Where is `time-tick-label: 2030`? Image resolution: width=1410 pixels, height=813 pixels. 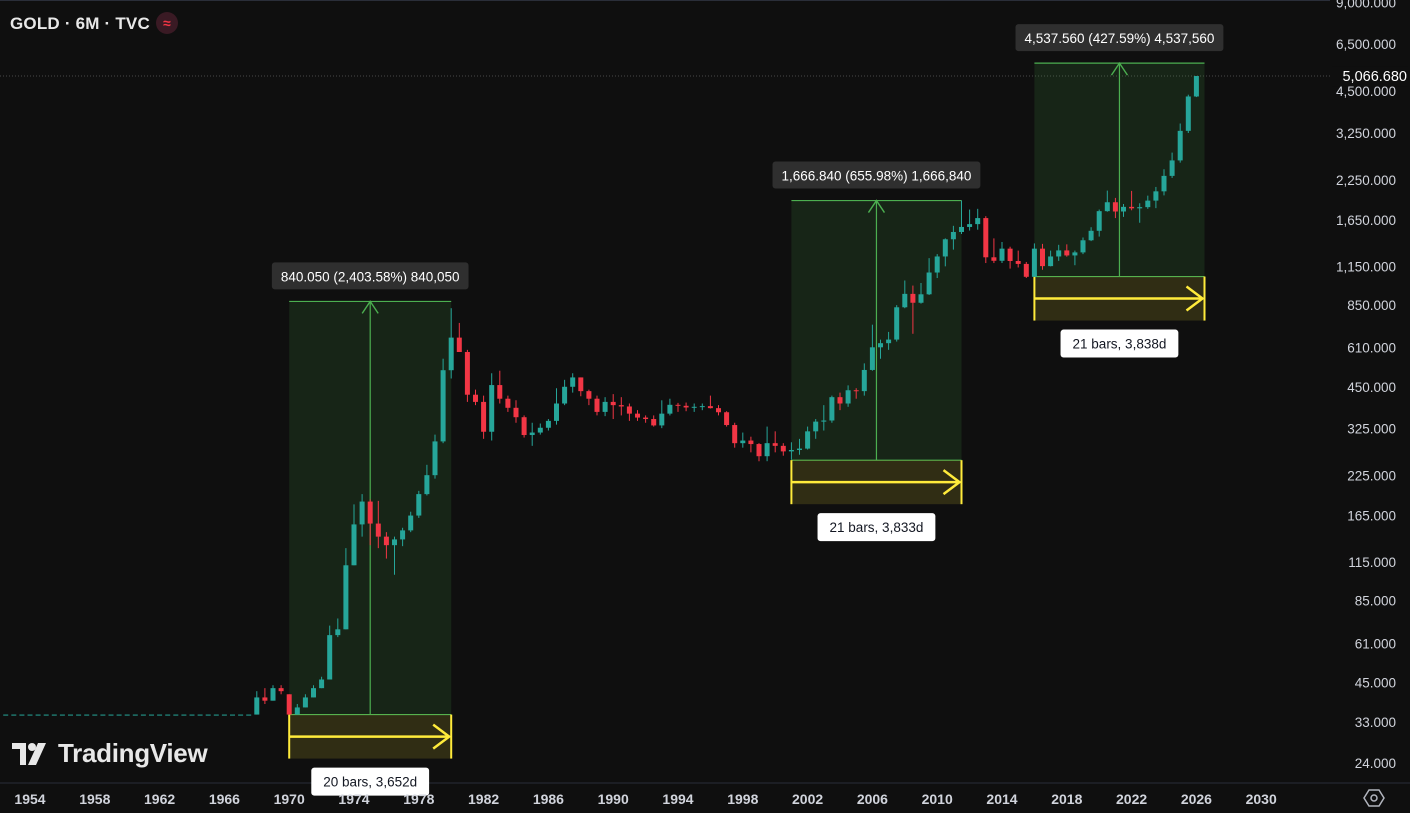
time-tick-label: 2030 is located at coordinates (1261, 799).